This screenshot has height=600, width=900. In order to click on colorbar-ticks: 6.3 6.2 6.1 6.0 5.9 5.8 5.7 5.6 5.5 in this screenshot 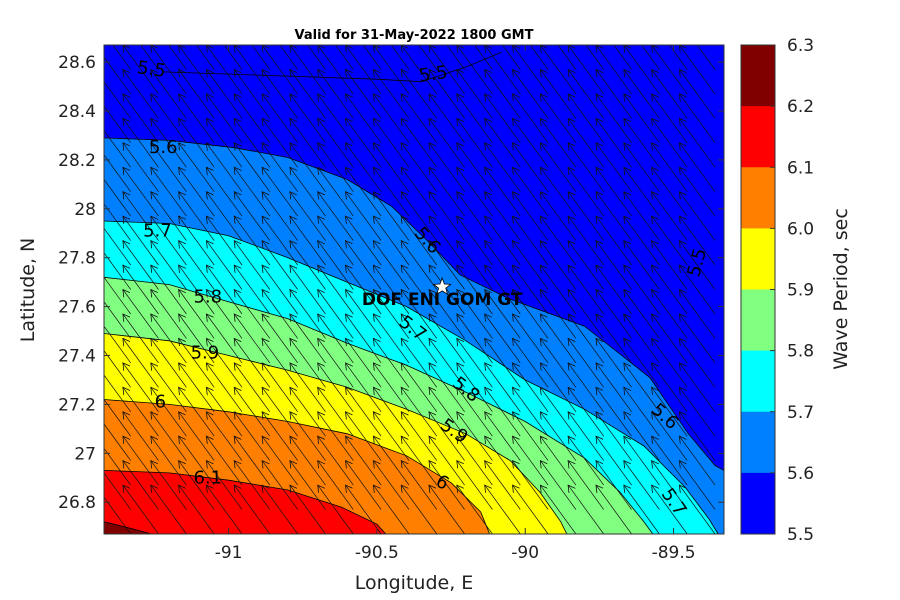, I will do `click(792, 290)`.